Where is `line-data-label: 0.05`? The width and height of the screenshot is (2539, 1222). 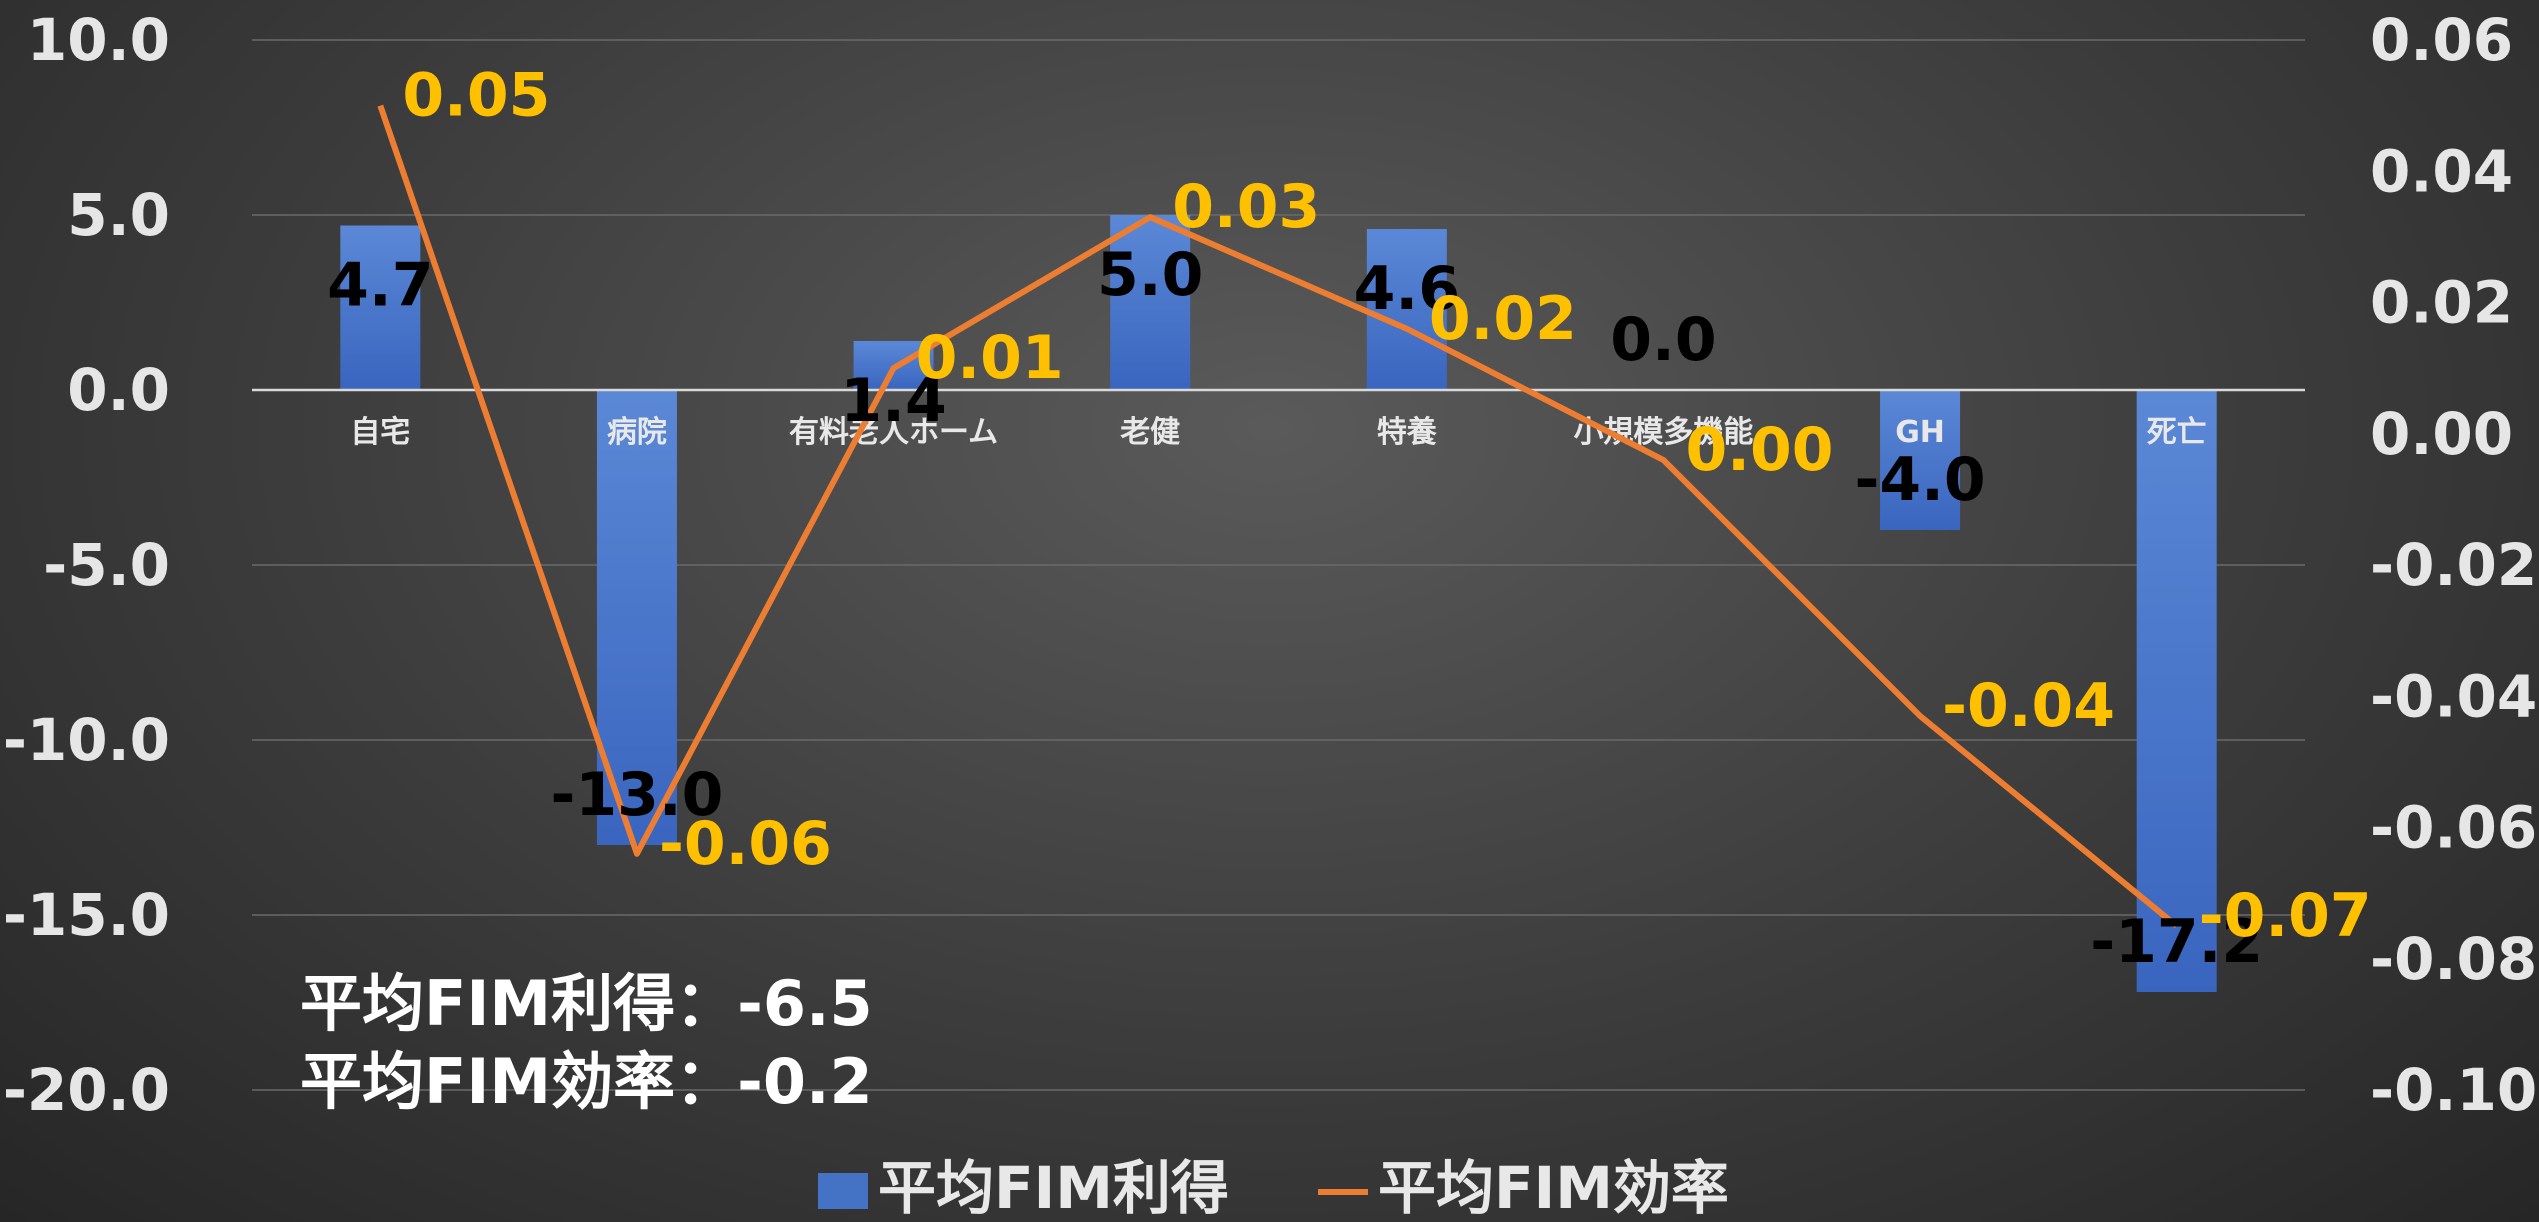
line-data-label: 0.05 is located at coordinates (476, 96).